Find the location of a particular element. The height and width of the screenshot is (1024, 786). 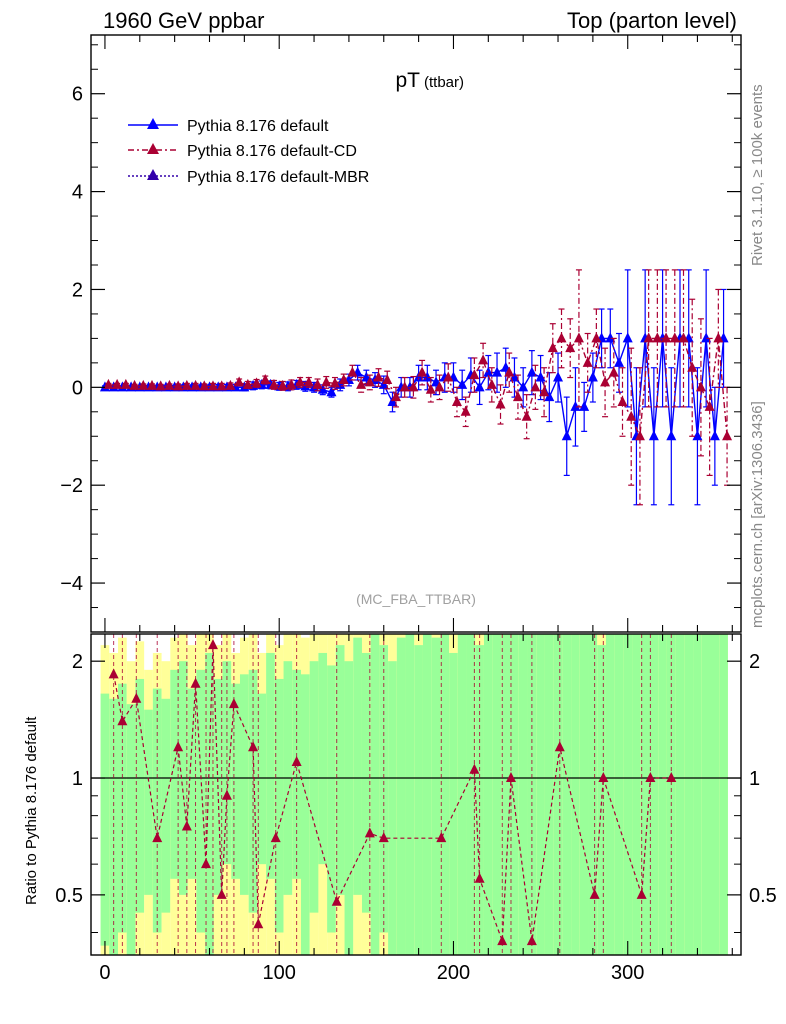

main-ytick-label: 0 is located at coordinates (77, 388).